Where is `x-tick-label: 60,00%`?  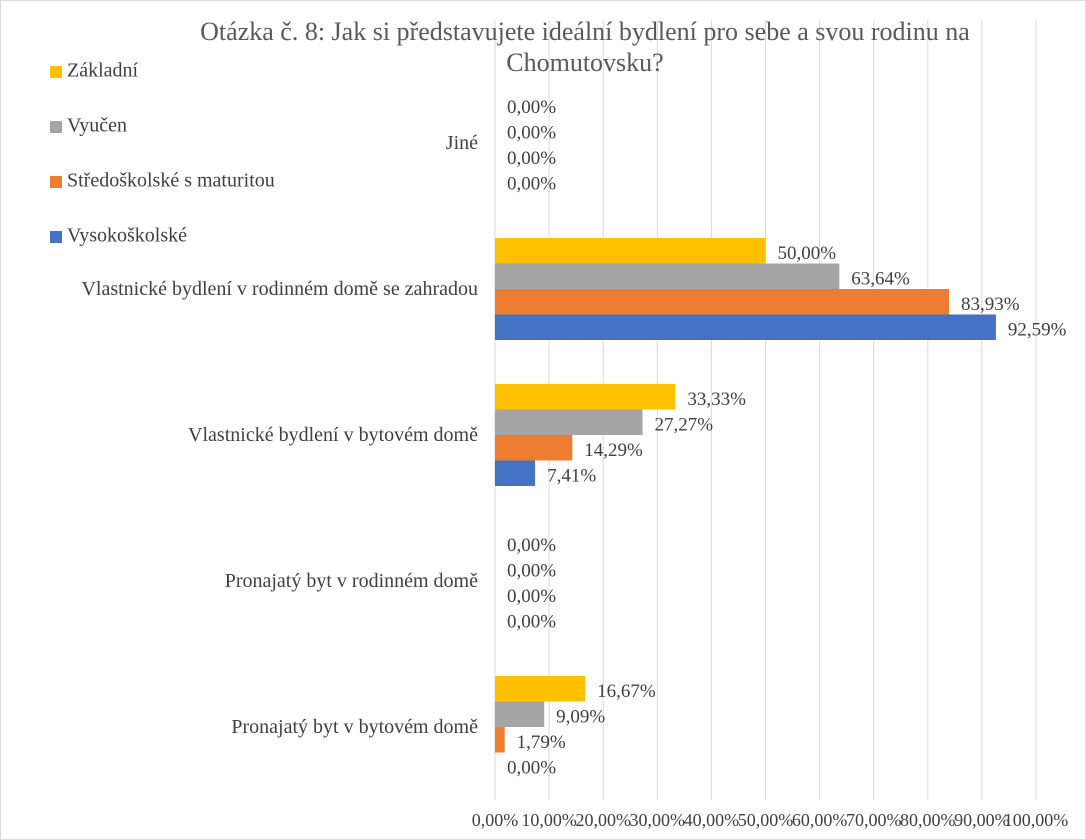 x-tick-label: 60,00% is located at coordinates (820, 820).